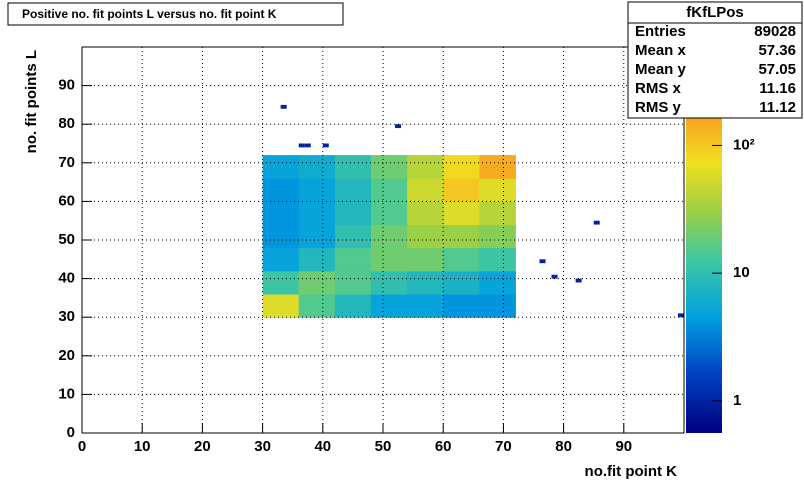 This screenshot has height=488, width=804. I want to click on y-tick-label: 70, so click(66, 162).